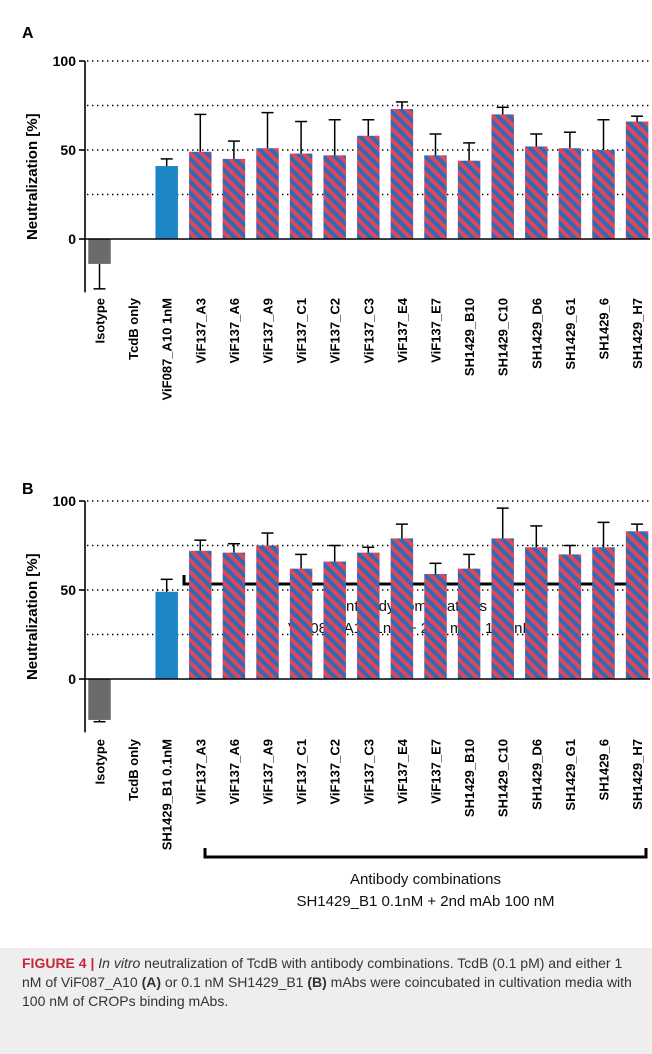 The image size is (652, 1054). What do you see at coordinates (234, 982) in the screenshot?
I see `caption-part2: or 0.1 nM SH1429_B1` at bounding box center [234, 982].